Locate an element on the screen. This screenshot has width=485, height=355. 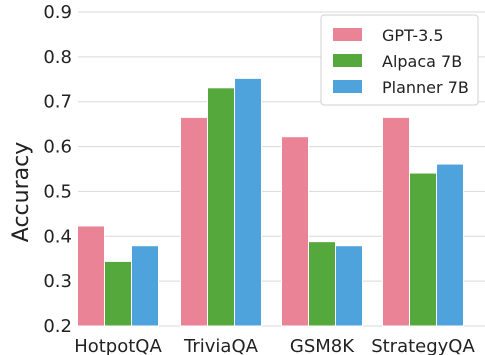
legend: GPT-3.5 Alpaca 7B Planner 7B is located at coordinates (399, 60).